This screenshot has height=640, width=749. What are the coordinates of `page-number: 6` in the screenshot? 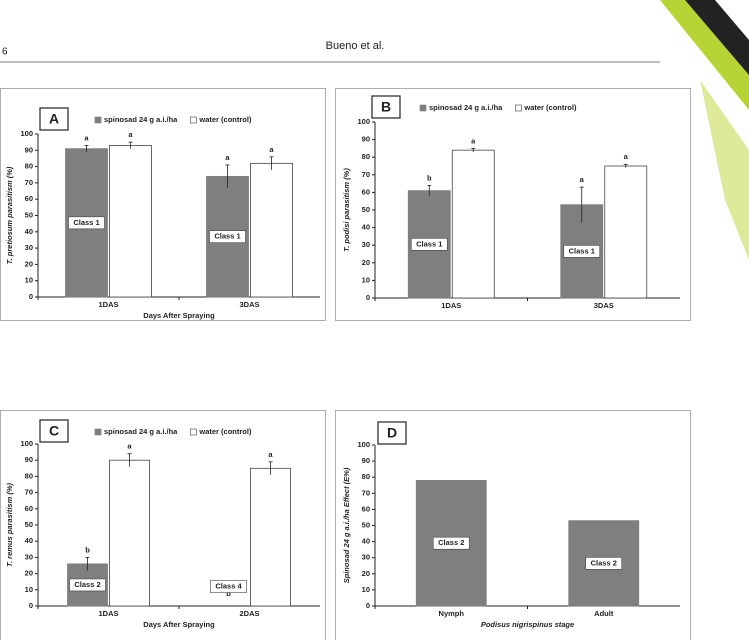 It's located at (5, 52).